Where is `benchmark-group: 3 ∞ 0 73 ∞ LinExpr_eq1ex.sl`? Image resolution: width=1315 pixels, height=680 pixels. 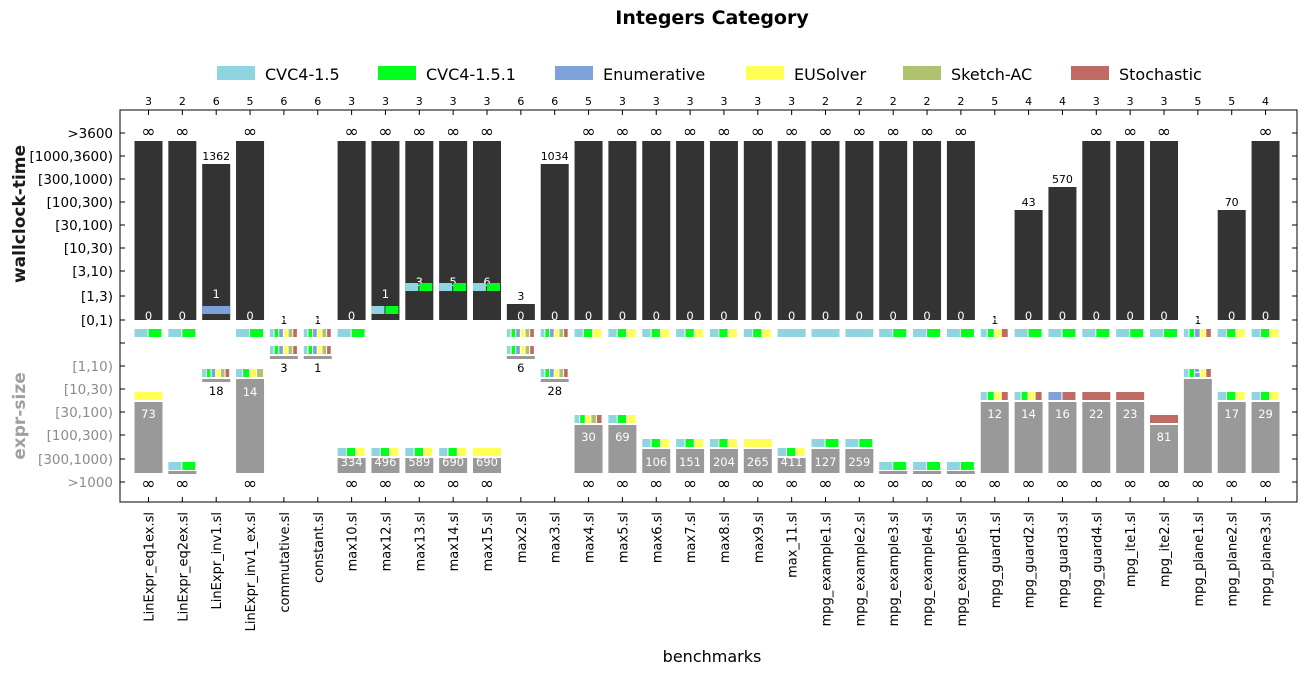 benchmark-group: 3 ∞ 0 73 ∞ LinExpr_eq1ex.sl is located at coordinates (148, 358).